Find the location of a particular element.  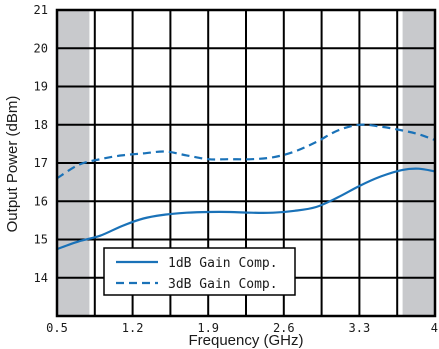

legend: 1dB Gain Comp. 3dB Gain Comp. is located at coordinates (199, 271).